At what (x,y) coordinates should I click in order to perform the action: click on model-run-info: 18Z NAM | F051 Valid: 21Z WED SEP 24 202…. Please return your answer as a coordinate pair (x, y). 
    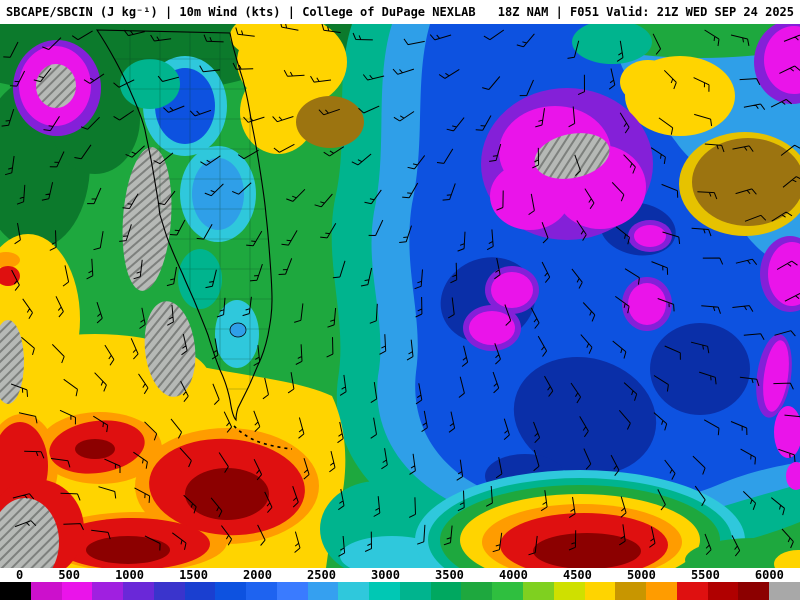
    Looking at the image, I should click on (645, 12).